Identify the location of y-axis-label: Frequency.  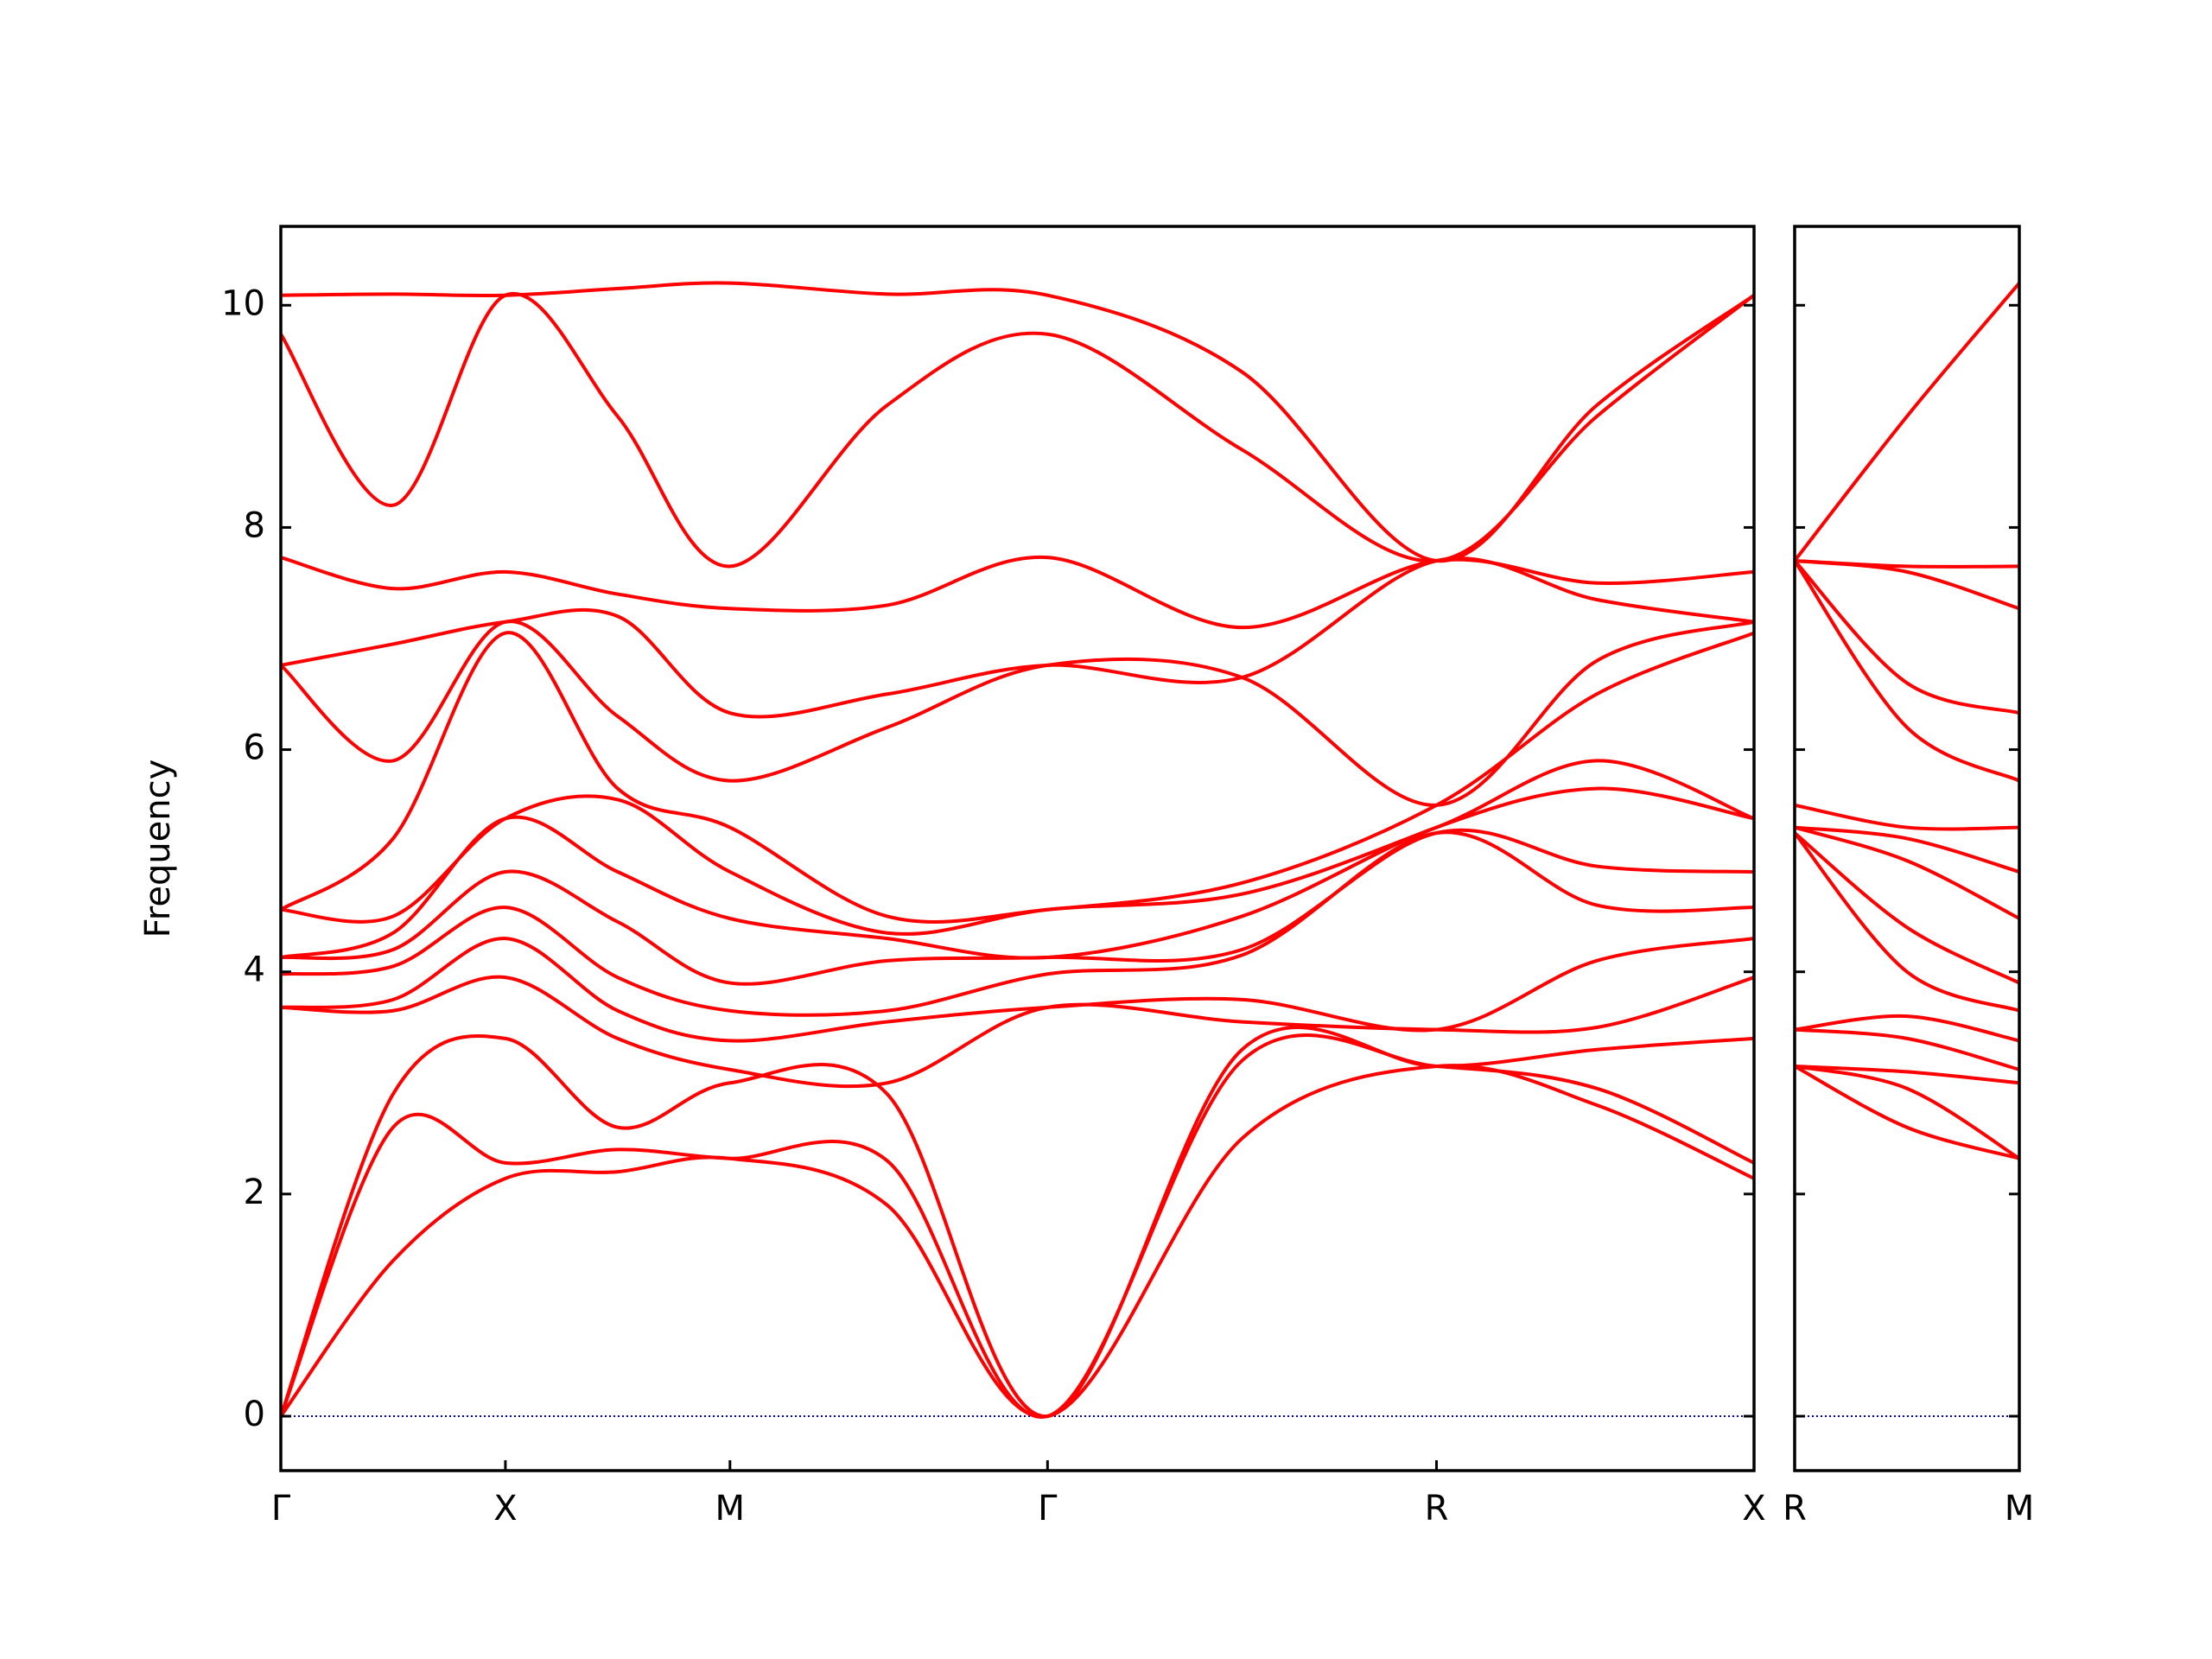
(158, 849).